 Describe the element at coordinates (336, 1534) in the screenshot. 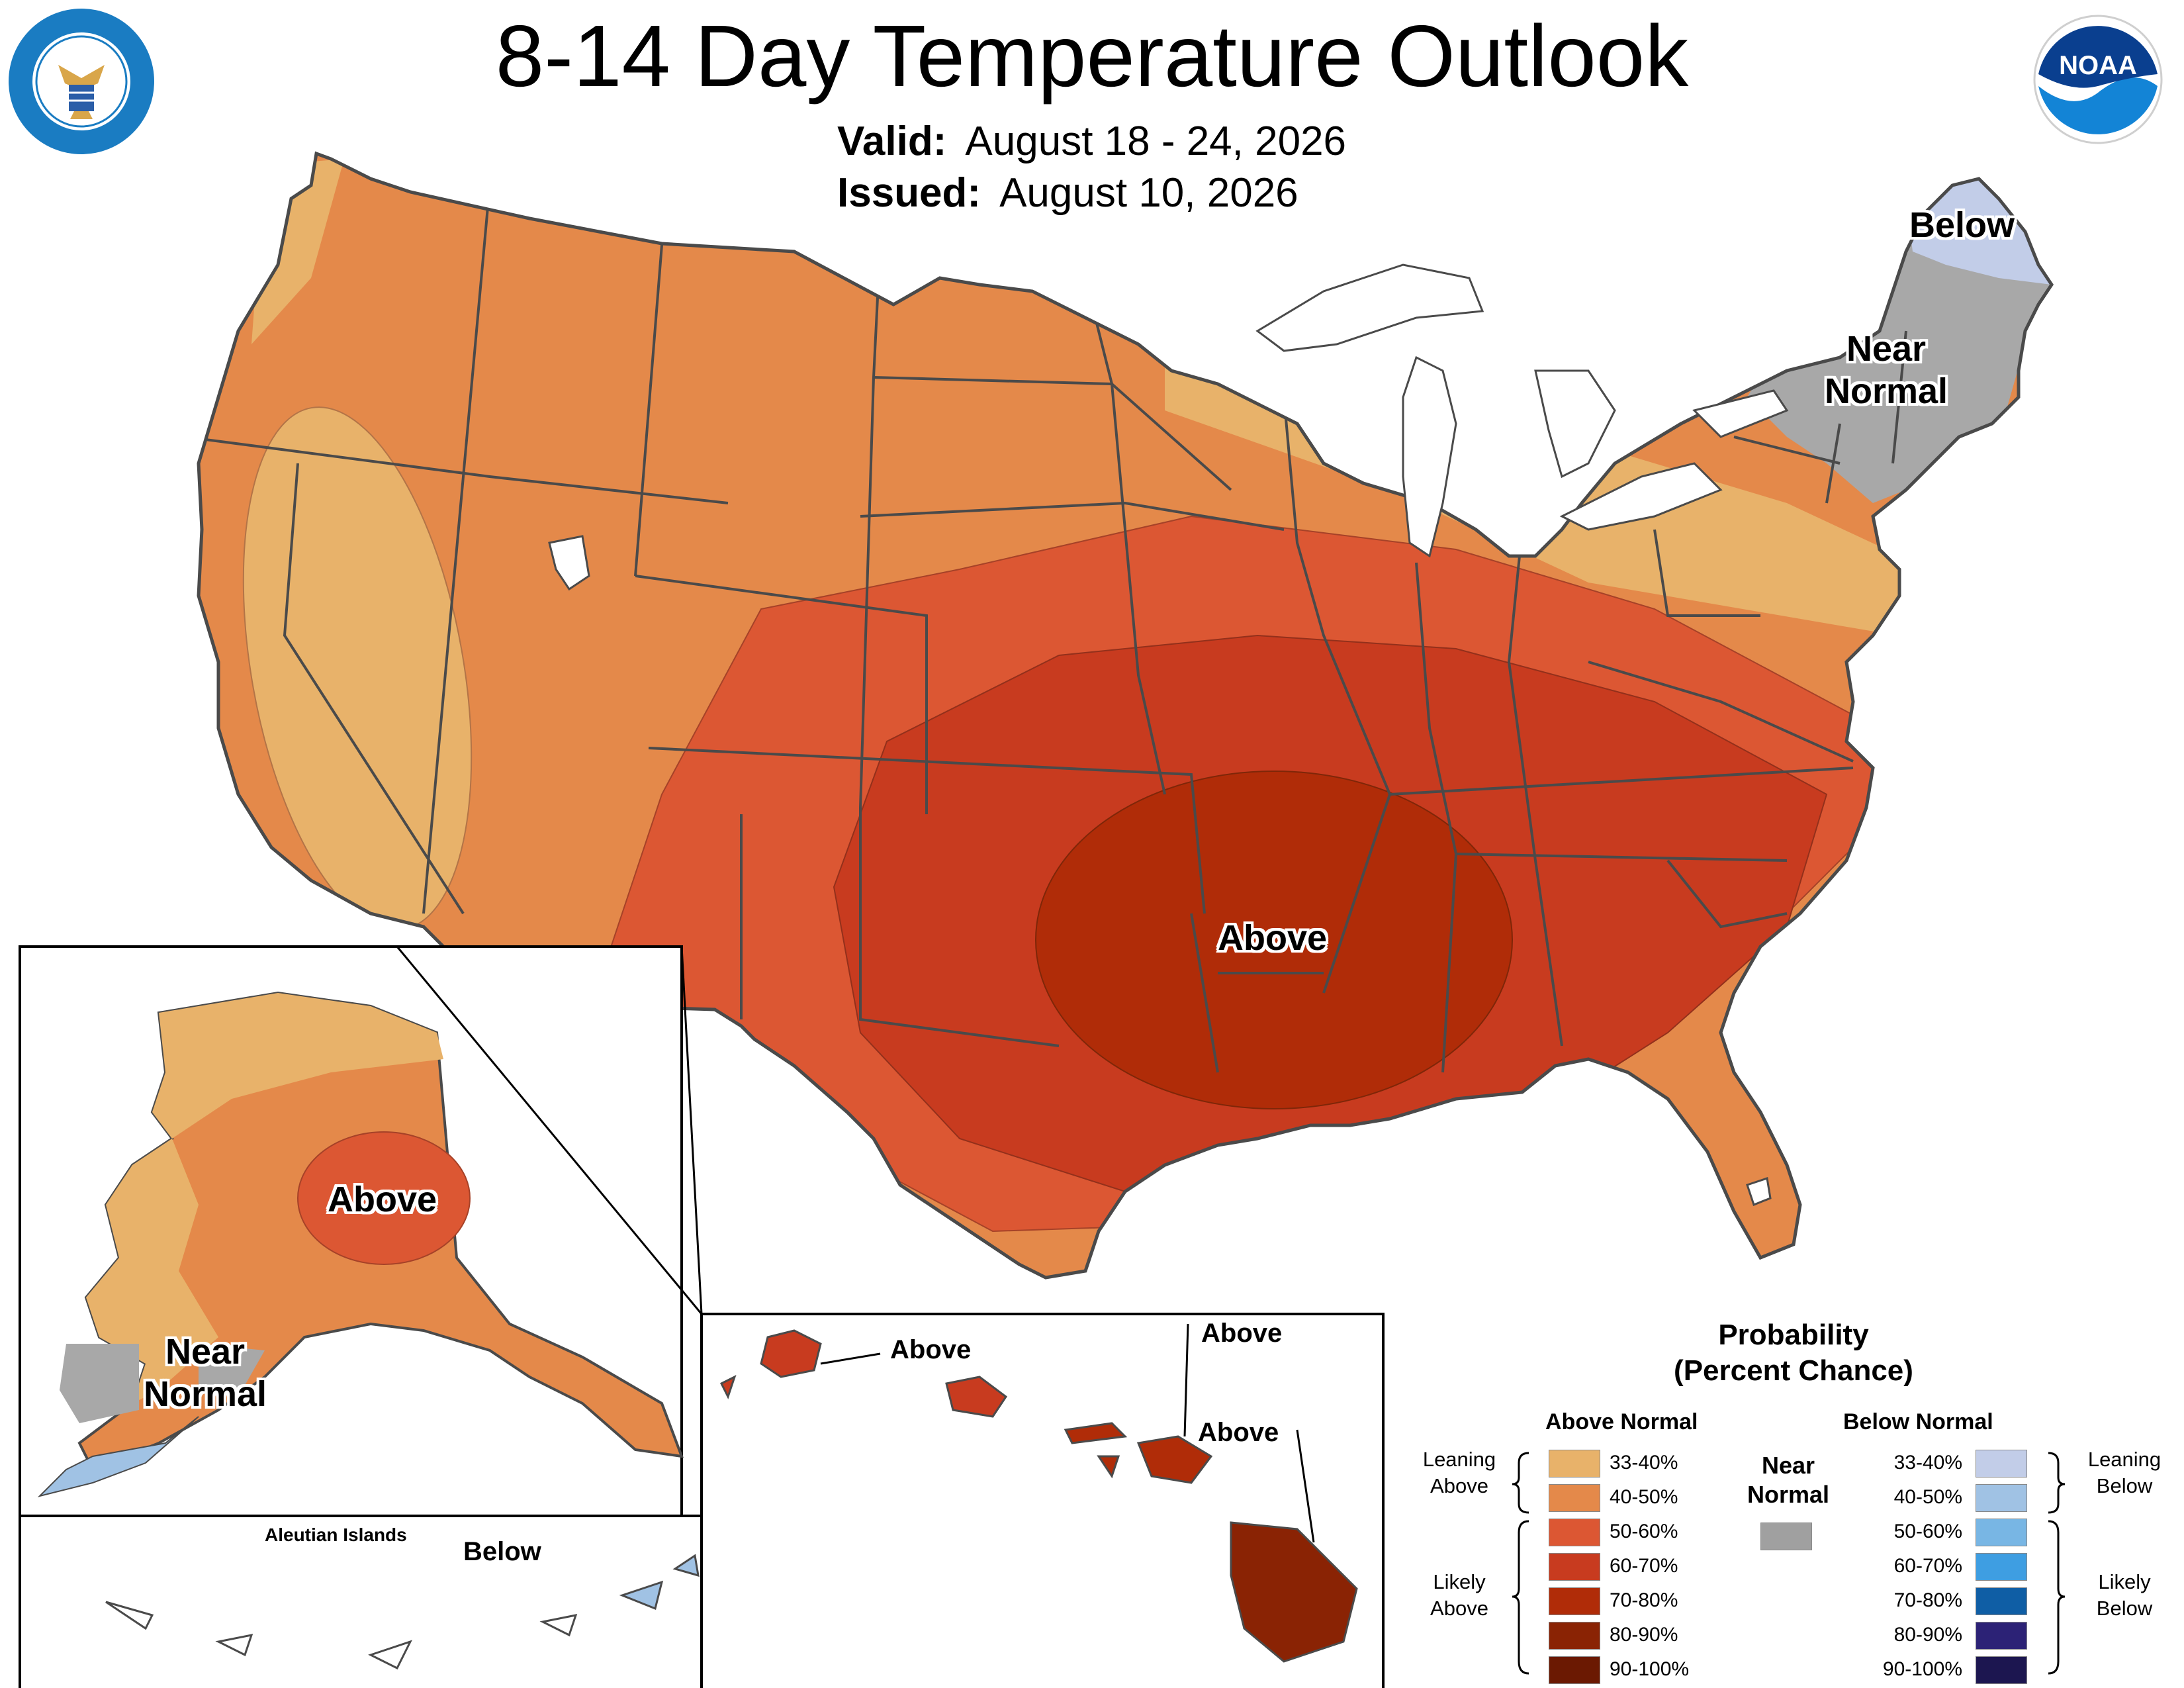

I see `aleutian-islands-title: Aleutian Islands` at that location.